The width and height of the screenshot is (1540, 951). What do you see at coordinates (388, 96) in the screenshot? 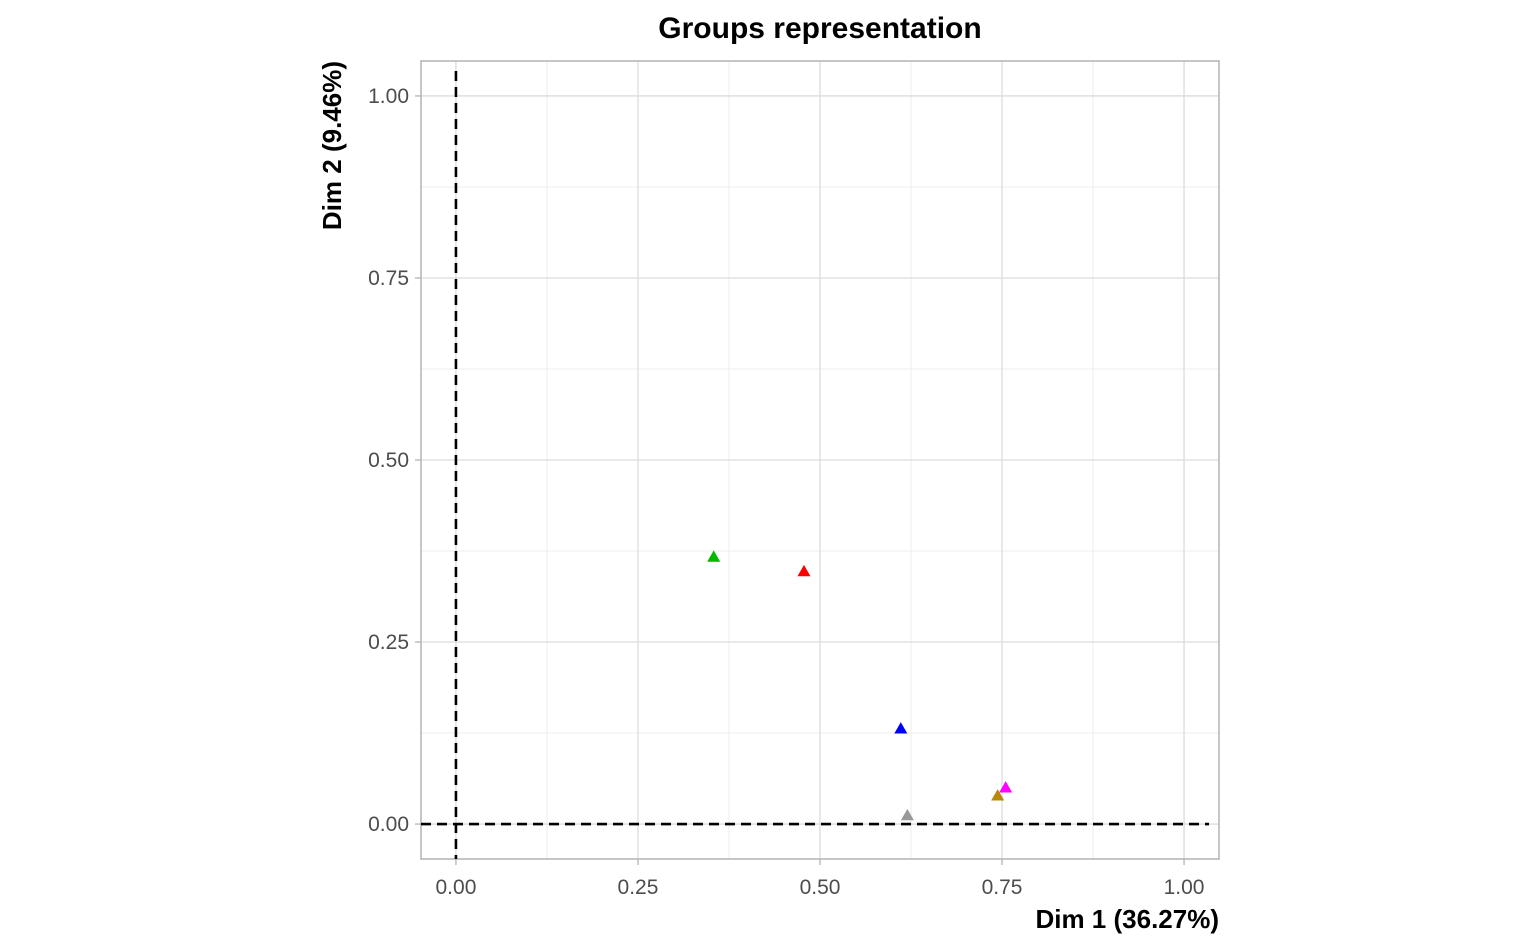
I see `y-tick-label: 1.00` at bounding box center [388, 96].